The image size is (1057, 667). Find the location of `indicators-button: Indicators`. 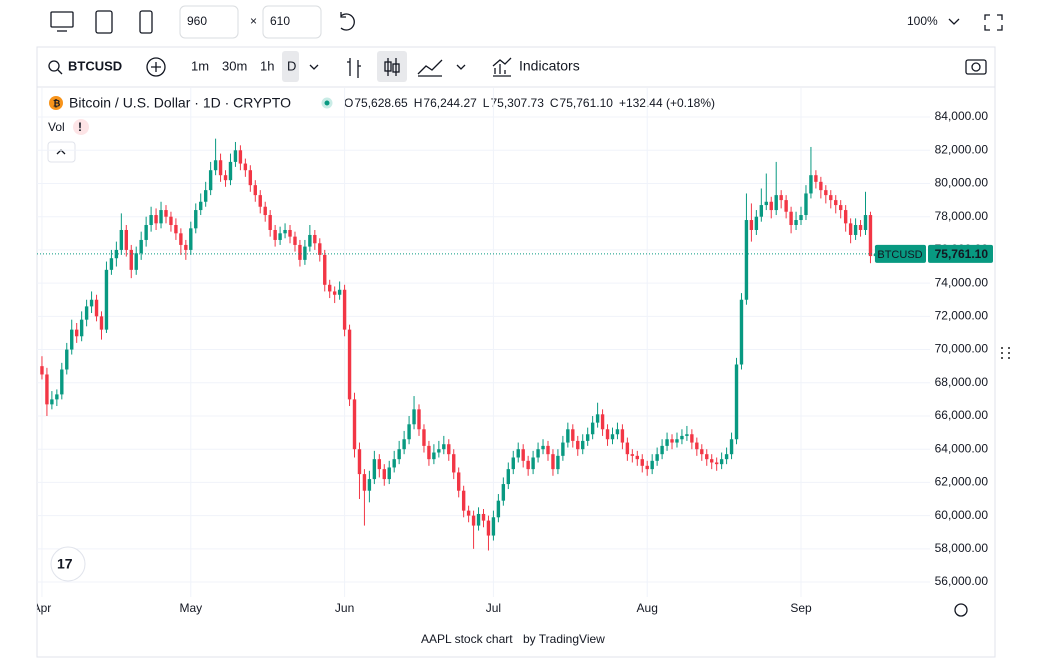

indicators-button: Indicators is located at coordinates (549, 66).